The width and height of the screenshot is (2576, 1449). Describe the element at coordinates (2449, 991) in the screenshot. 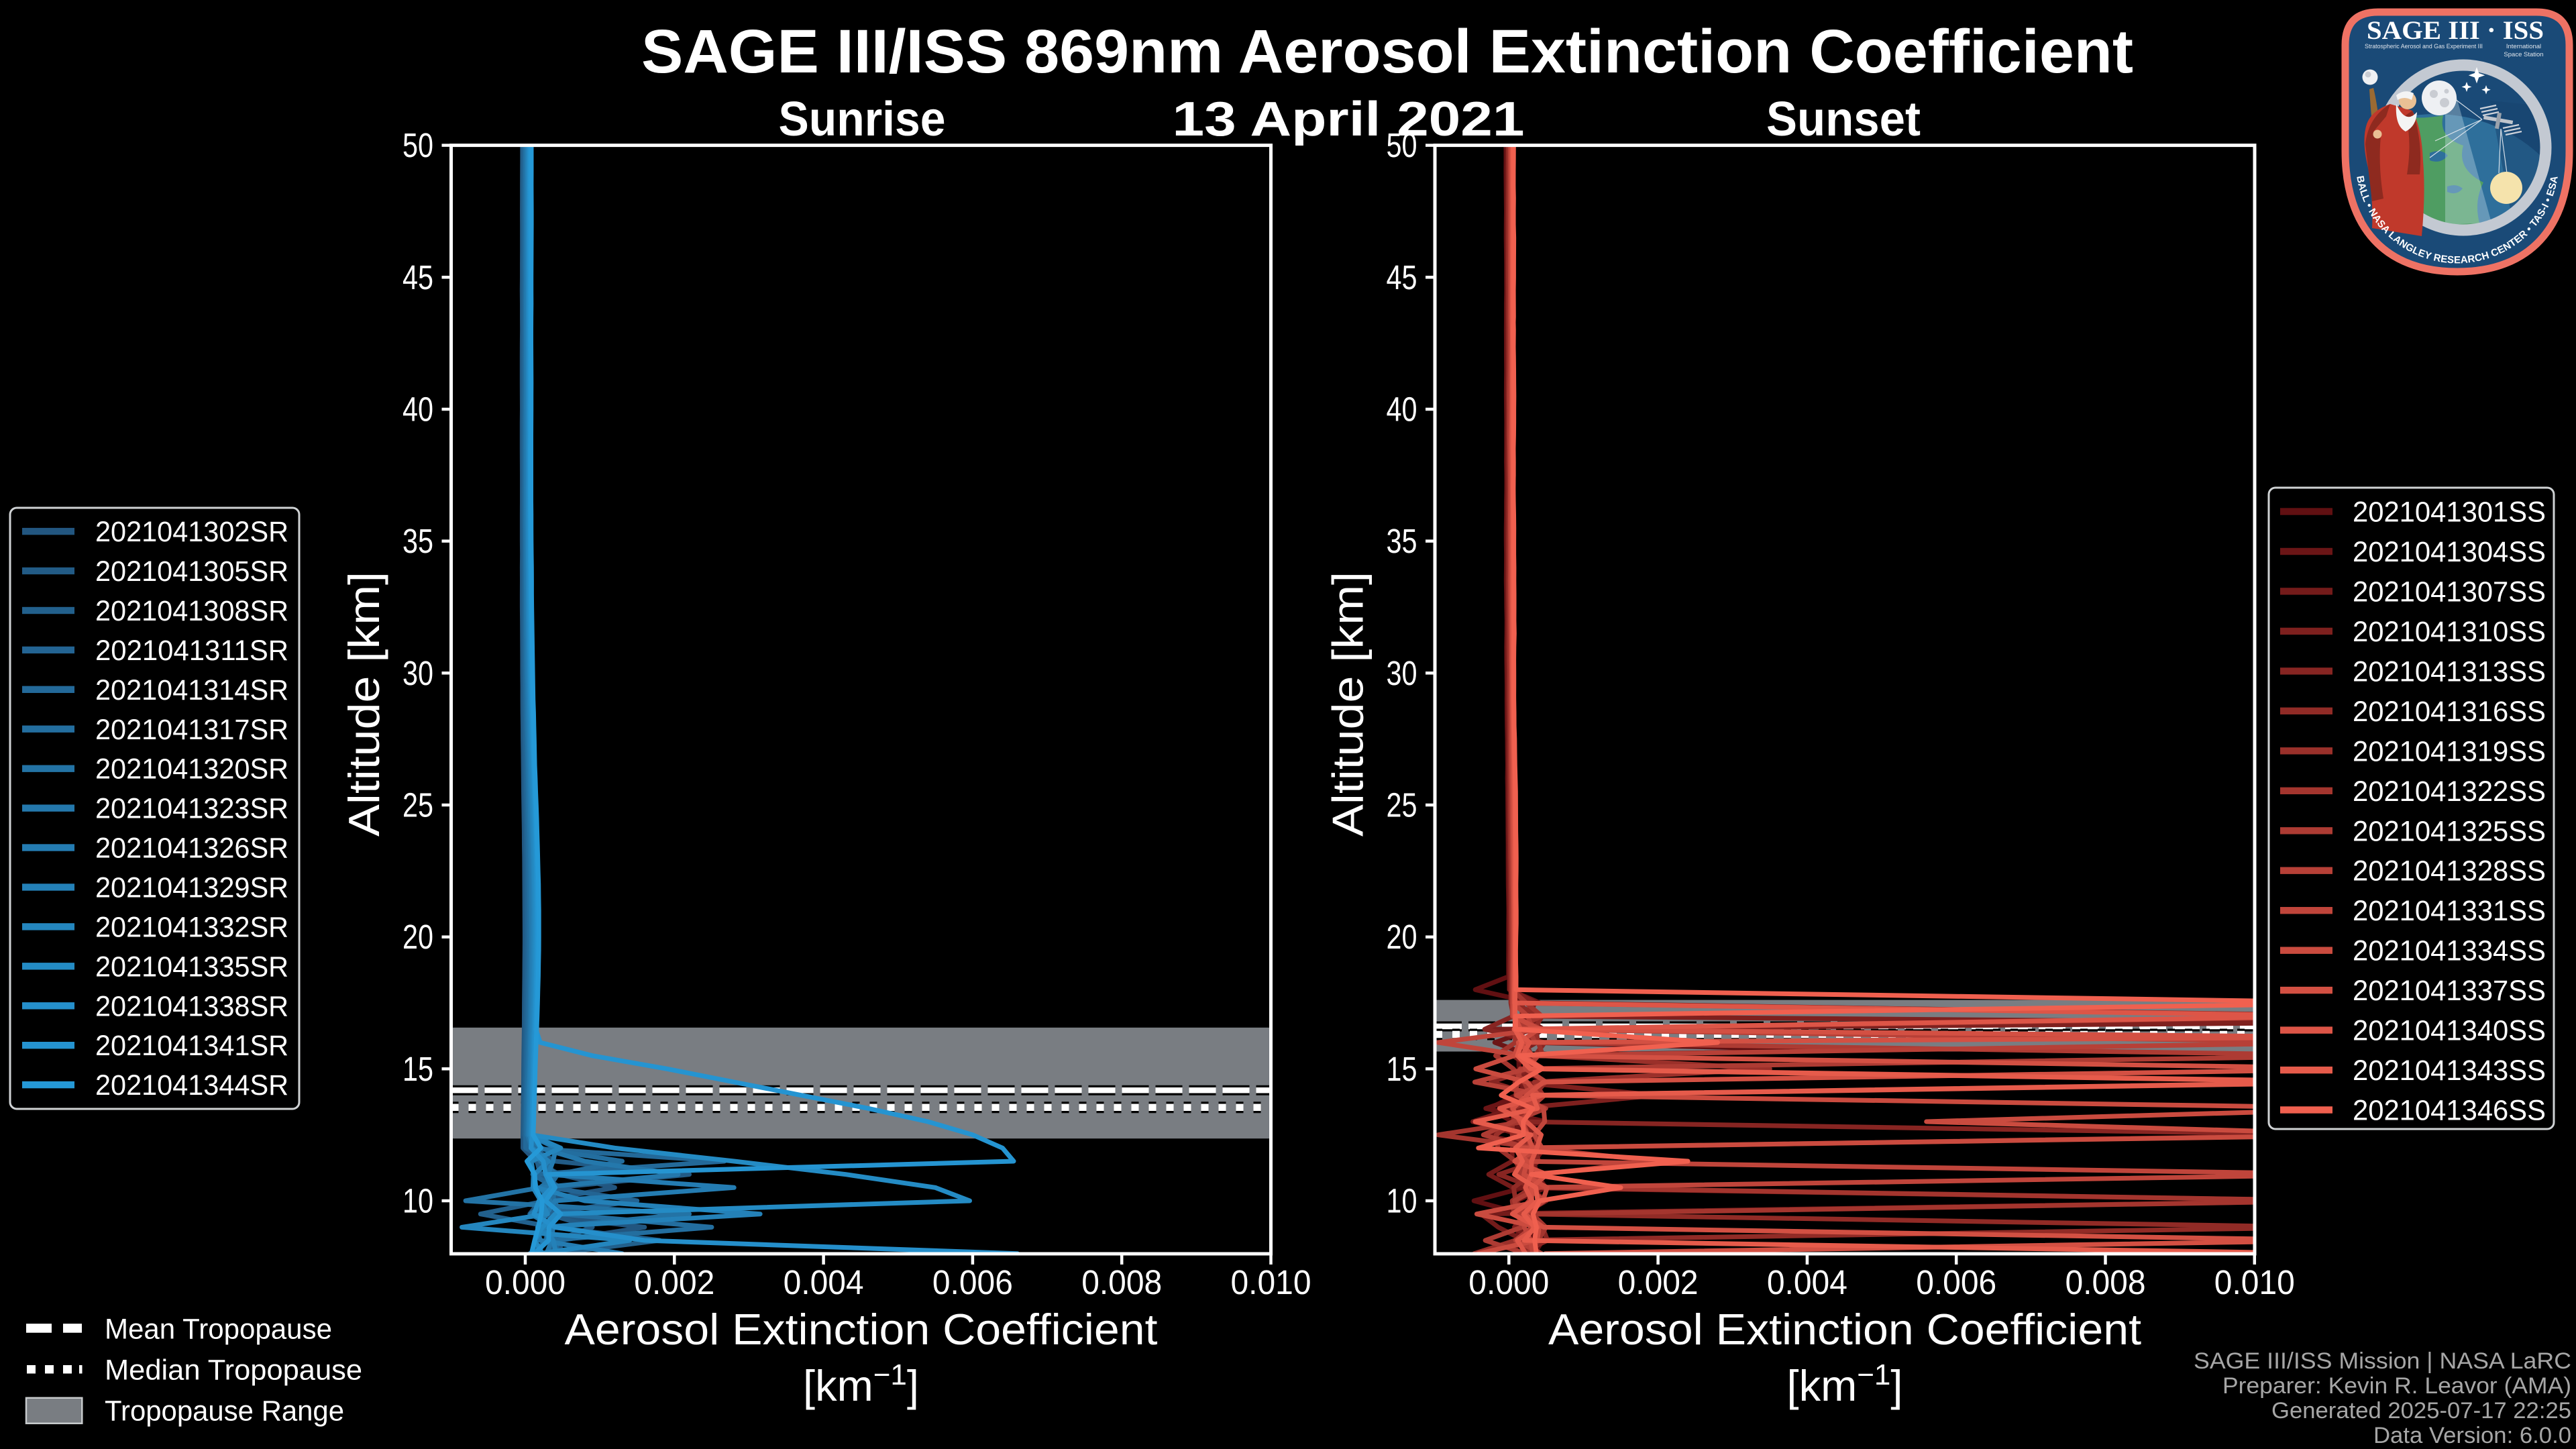

I see `svg-text: 2021041337SS` at that location.